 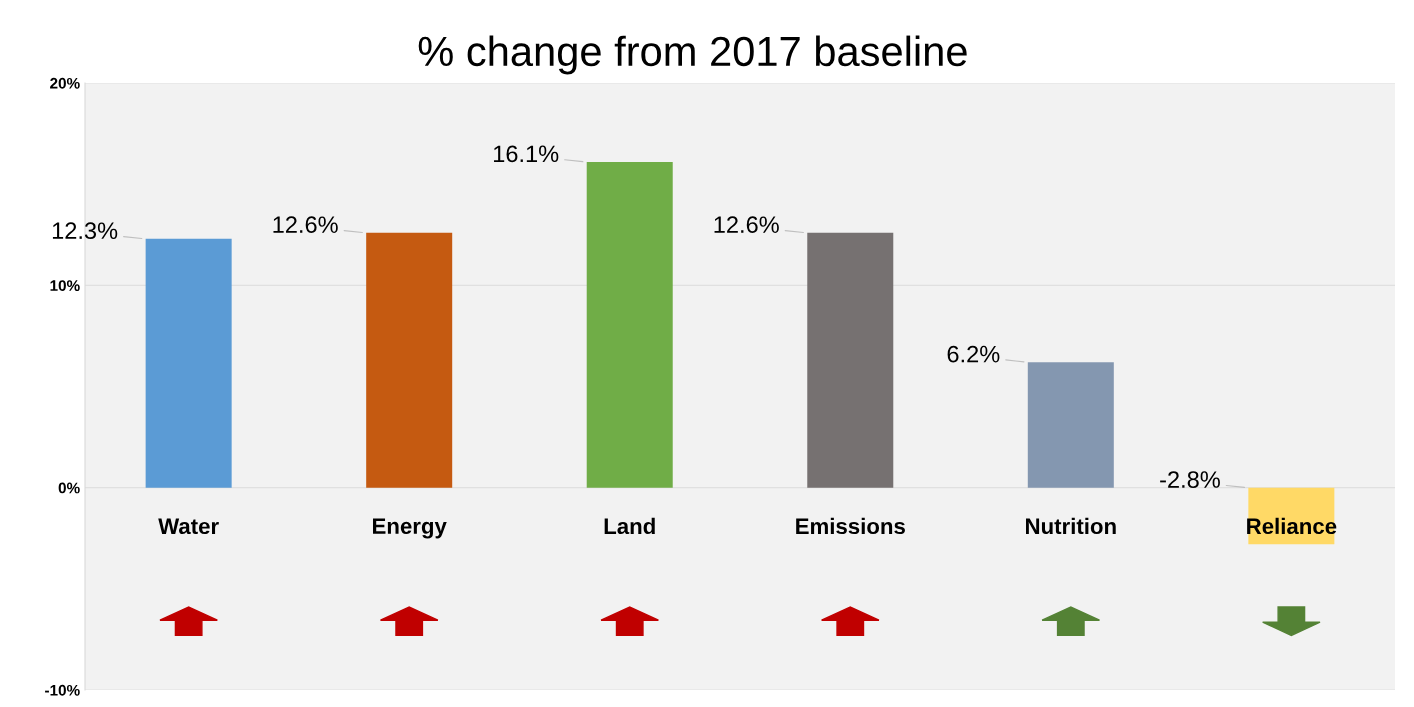 I want to click on y-tick-label: -10%, so click(x=62, y=690).